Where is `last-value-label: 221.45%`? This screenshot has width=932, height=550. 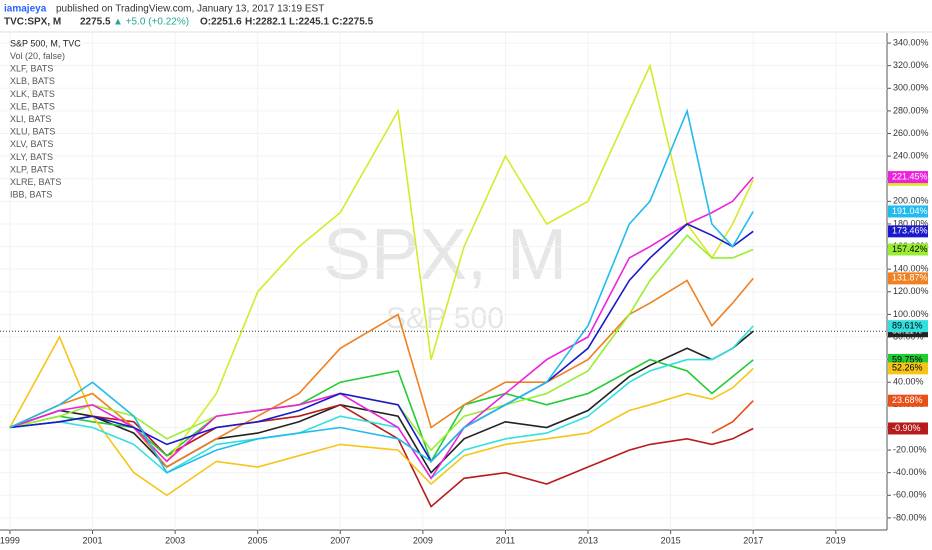 last-value-label: 221.45% is located at coordinates (910, 176).